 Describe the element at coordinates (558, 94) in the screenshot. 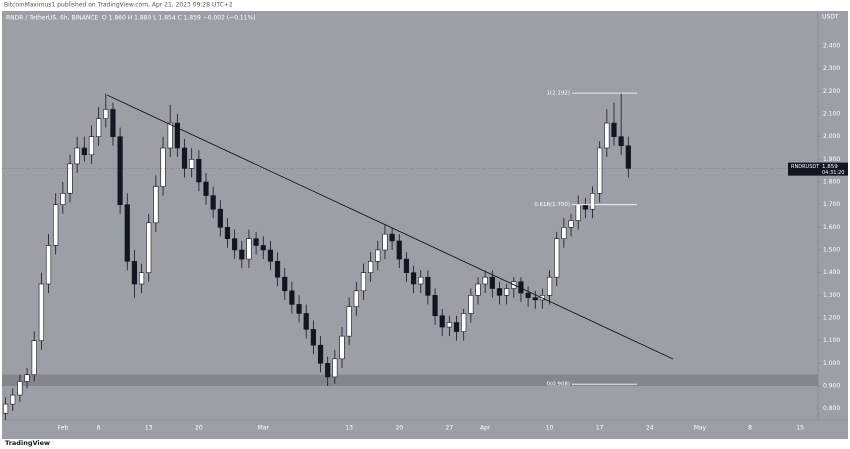

I see `fib-label: 1(2.192)` at that location.